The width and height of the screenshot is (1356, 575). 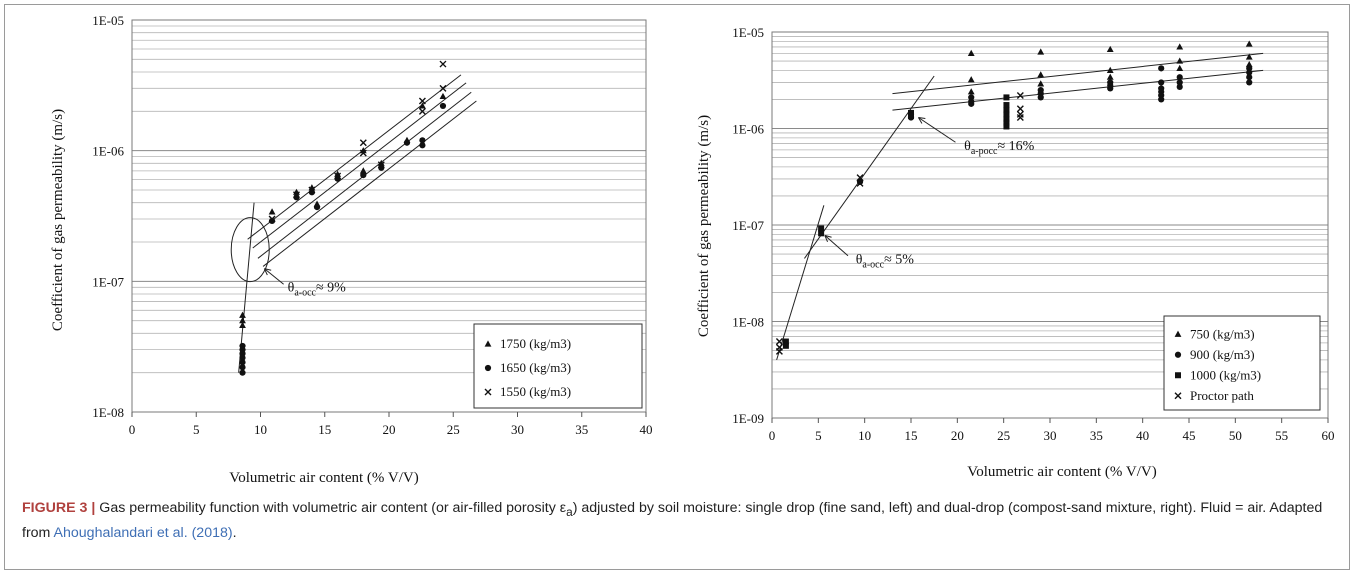 I want to click on right-y-tick-label: 1E-09, so click(x=748, y=418).